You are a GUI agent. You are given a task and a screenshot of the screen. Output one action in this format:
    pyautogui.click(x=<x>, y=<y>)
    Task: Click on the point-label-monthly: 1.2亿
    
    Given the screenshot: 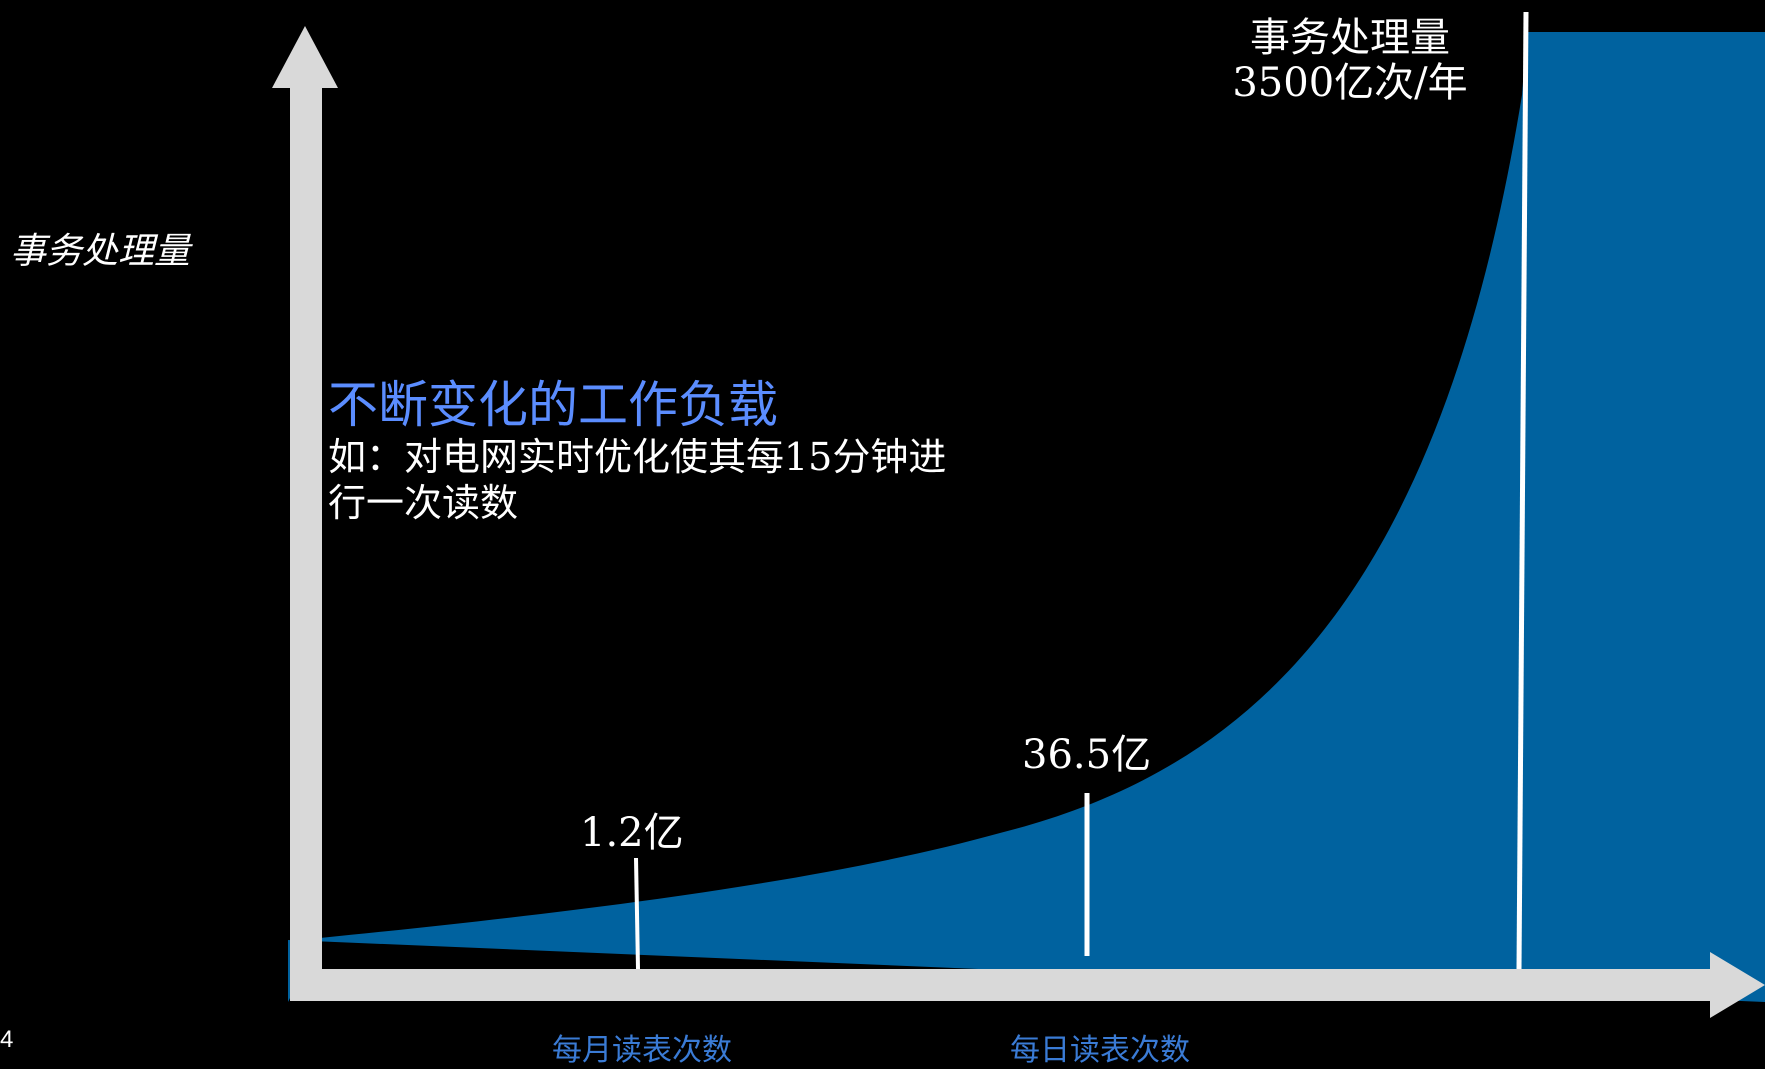 What is the action you would take?
    pyautogui.click(x=632, y=833)
    